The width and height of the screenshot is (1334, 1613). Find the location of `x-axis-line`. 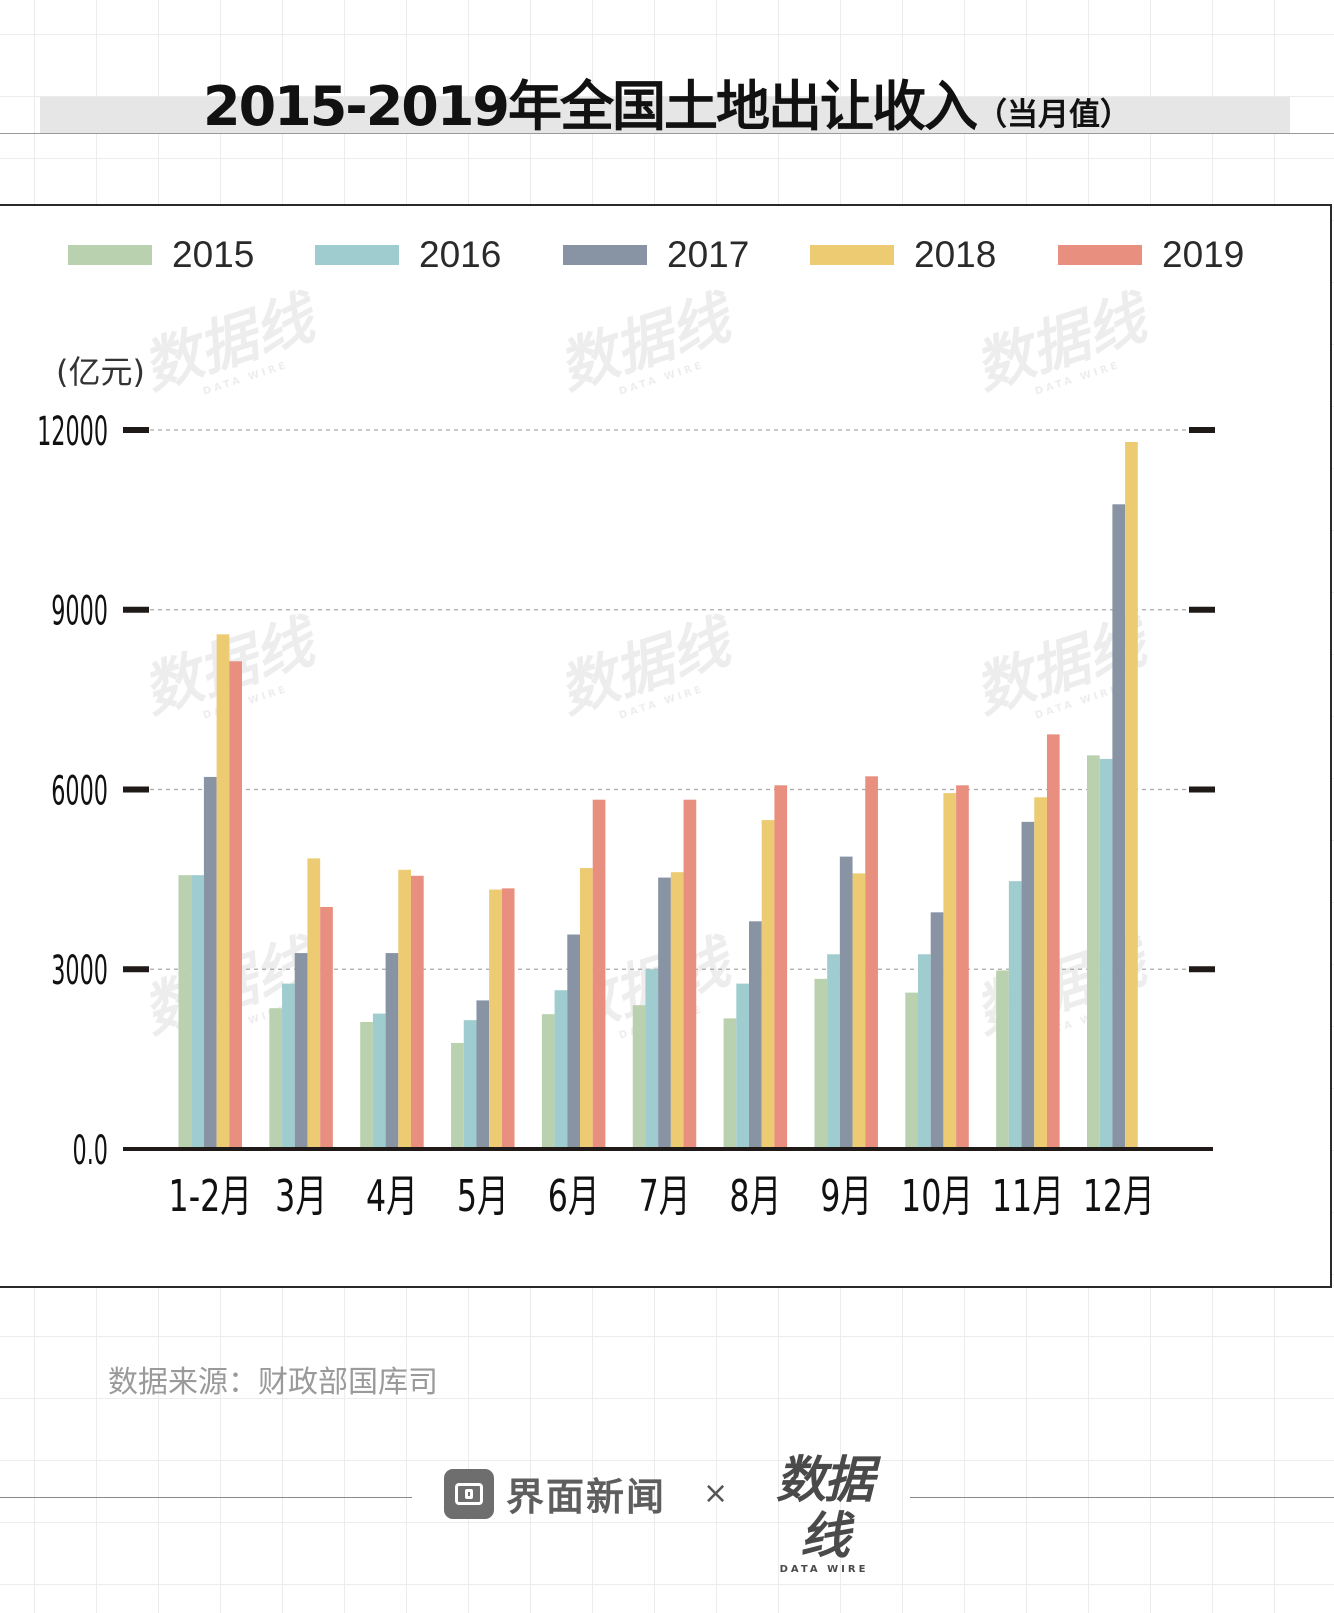

x-axis-line is located at coordinates (668, 1149).